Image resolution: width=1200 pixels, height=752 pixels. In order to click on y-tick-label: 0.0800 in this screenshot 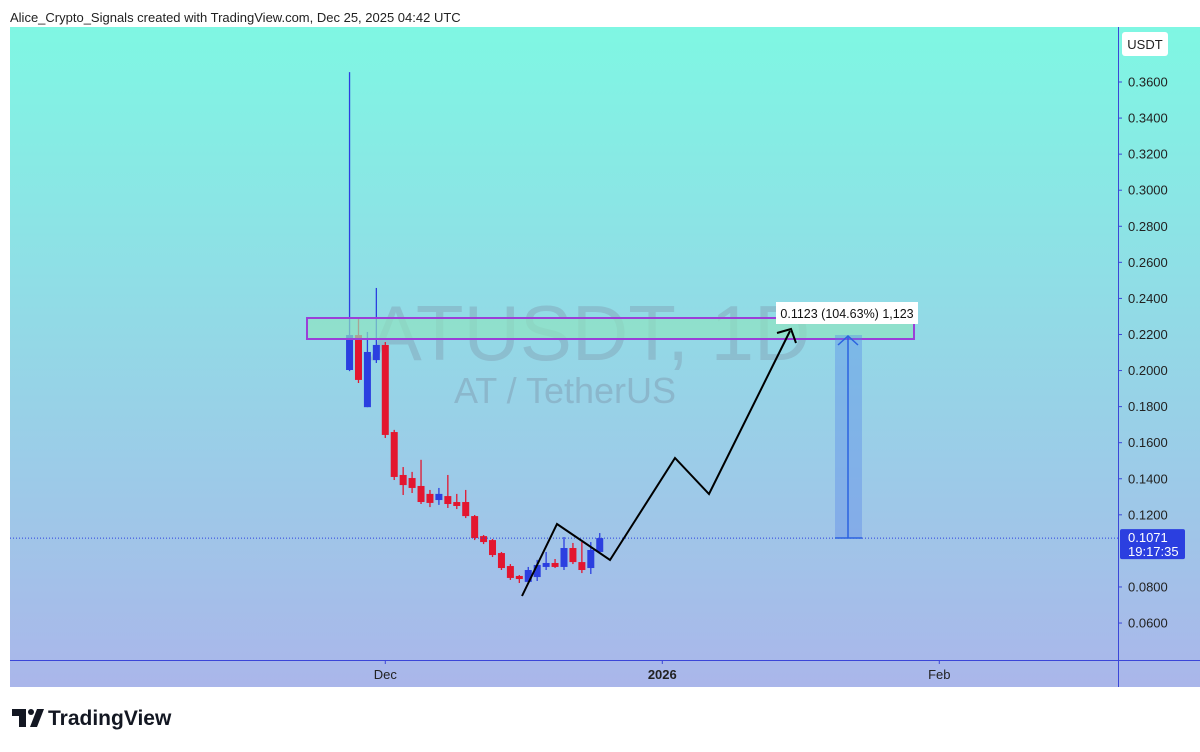, I will do `click(1148, 586)`.